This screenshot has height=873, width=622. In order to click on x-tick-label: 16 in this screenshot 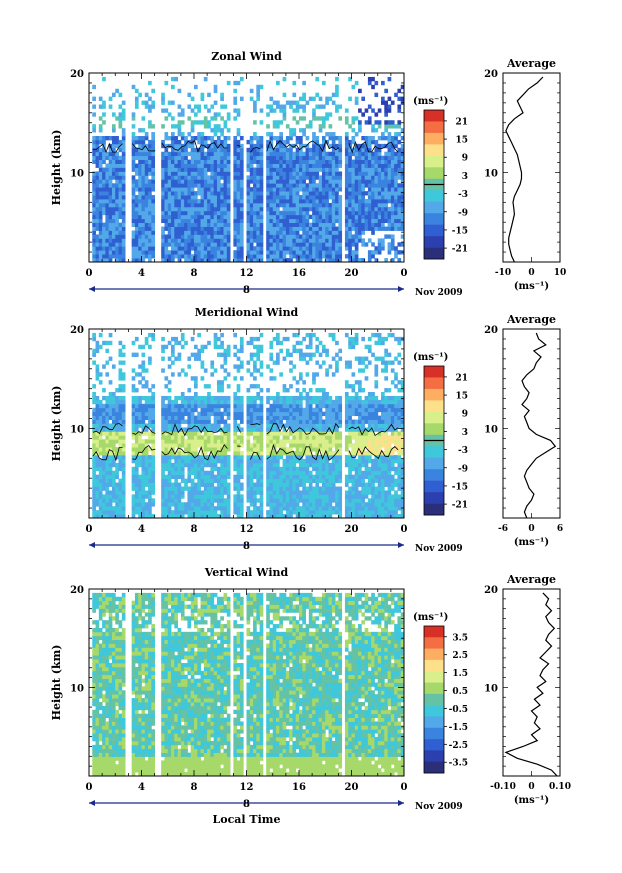, I will do `click(299, 273)`.